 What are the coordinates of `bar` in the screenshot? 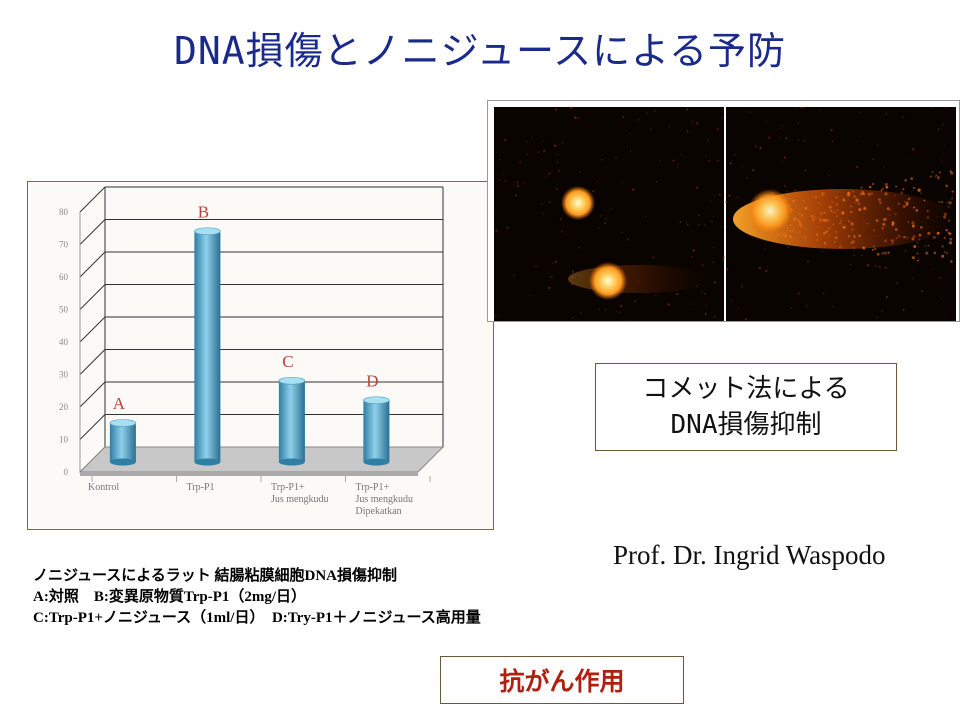 It's located at (207, 346).